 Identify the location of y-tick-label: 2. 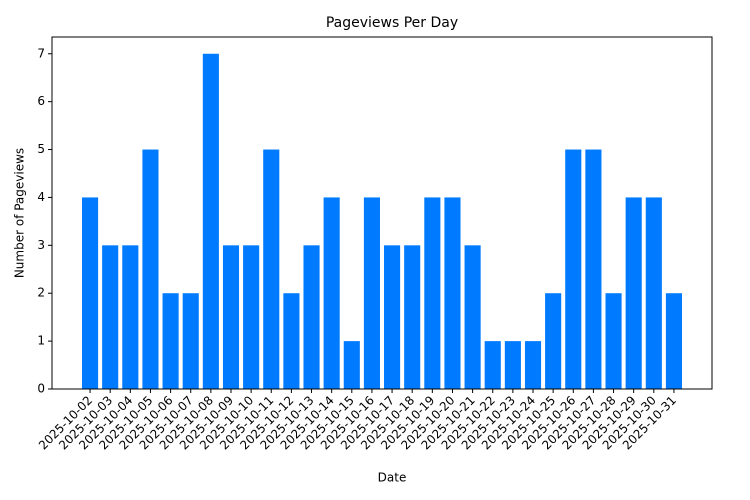
(41, 293).